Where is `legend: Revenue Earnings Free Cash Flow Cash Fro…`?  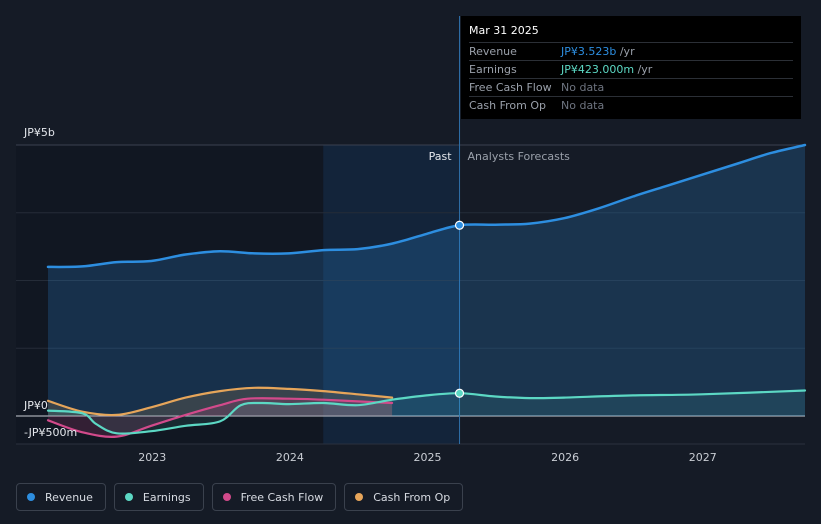 legend: Revenue Earnings Free Cash Flow Cash Fro… is located at coordinates (240, 497).